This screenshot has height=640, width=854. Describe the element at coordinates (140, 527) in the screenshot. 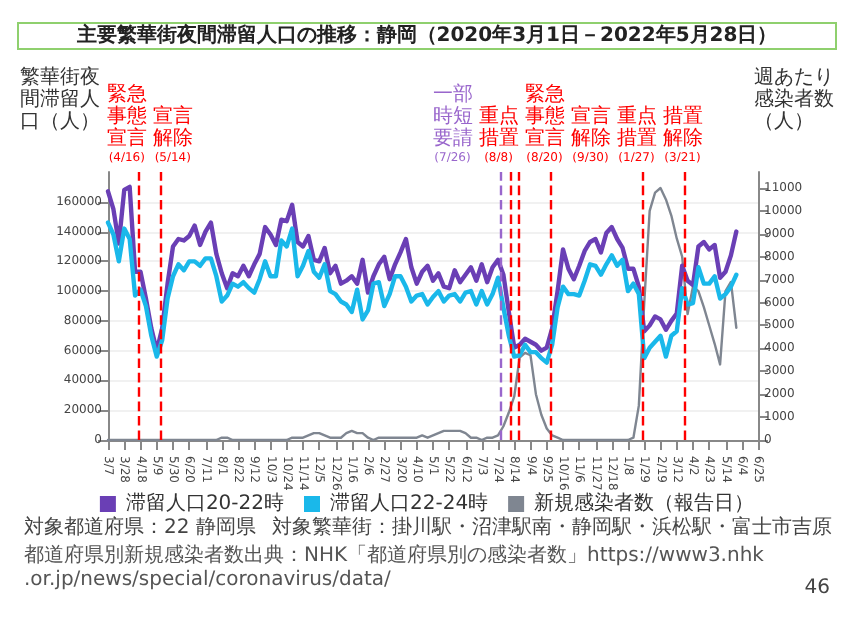

I see `text: 対象都道府県：22 静岡県` at that location.